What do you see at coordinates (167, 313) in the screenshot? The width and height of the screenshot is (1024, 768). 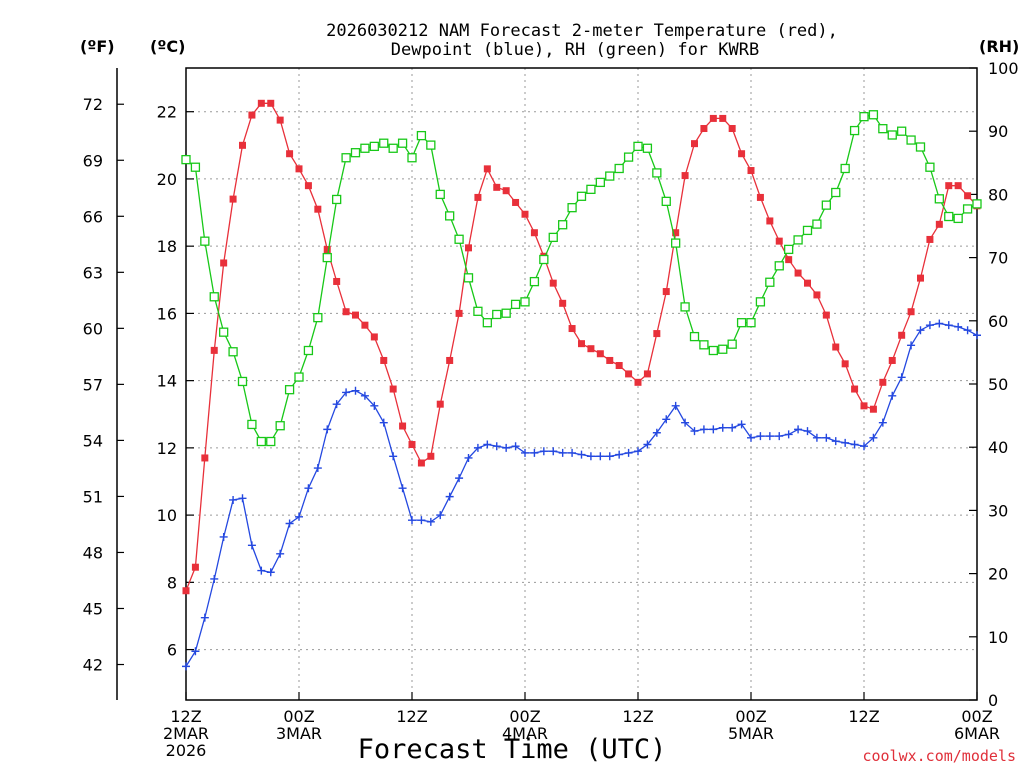 I see `celsius-tick-label: 16` at bounding box center [167, 313].